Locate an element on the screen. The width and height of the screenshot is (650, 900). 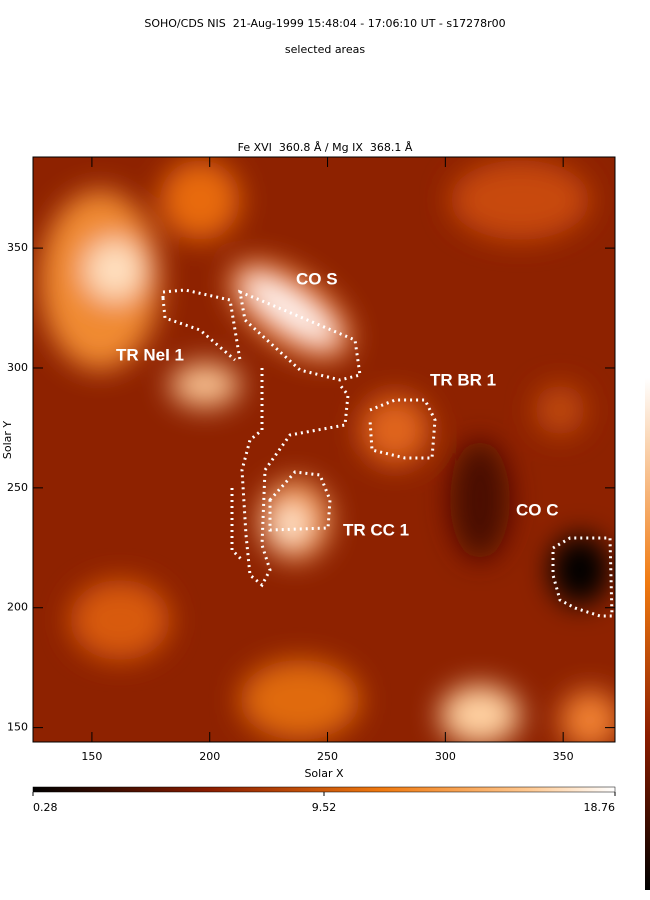
colorbar-tick-label: 9.52 is located at coordinates (324, 807).